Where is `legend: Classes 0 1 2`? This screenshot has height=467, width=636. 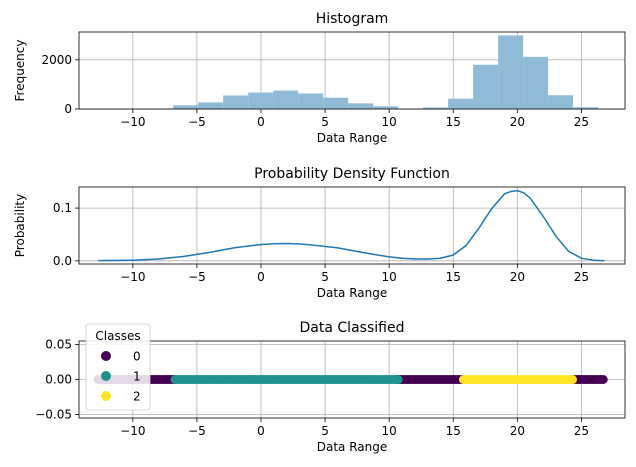 legend: Classes 0 1 2 is located at coordinates (118, 367).